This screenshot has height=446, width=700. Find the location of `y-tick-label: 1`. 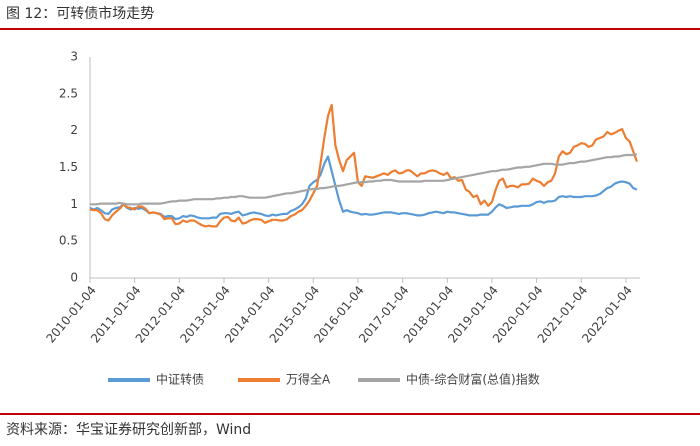

y-tick-label: 1 is located at coordinates (74, 204).